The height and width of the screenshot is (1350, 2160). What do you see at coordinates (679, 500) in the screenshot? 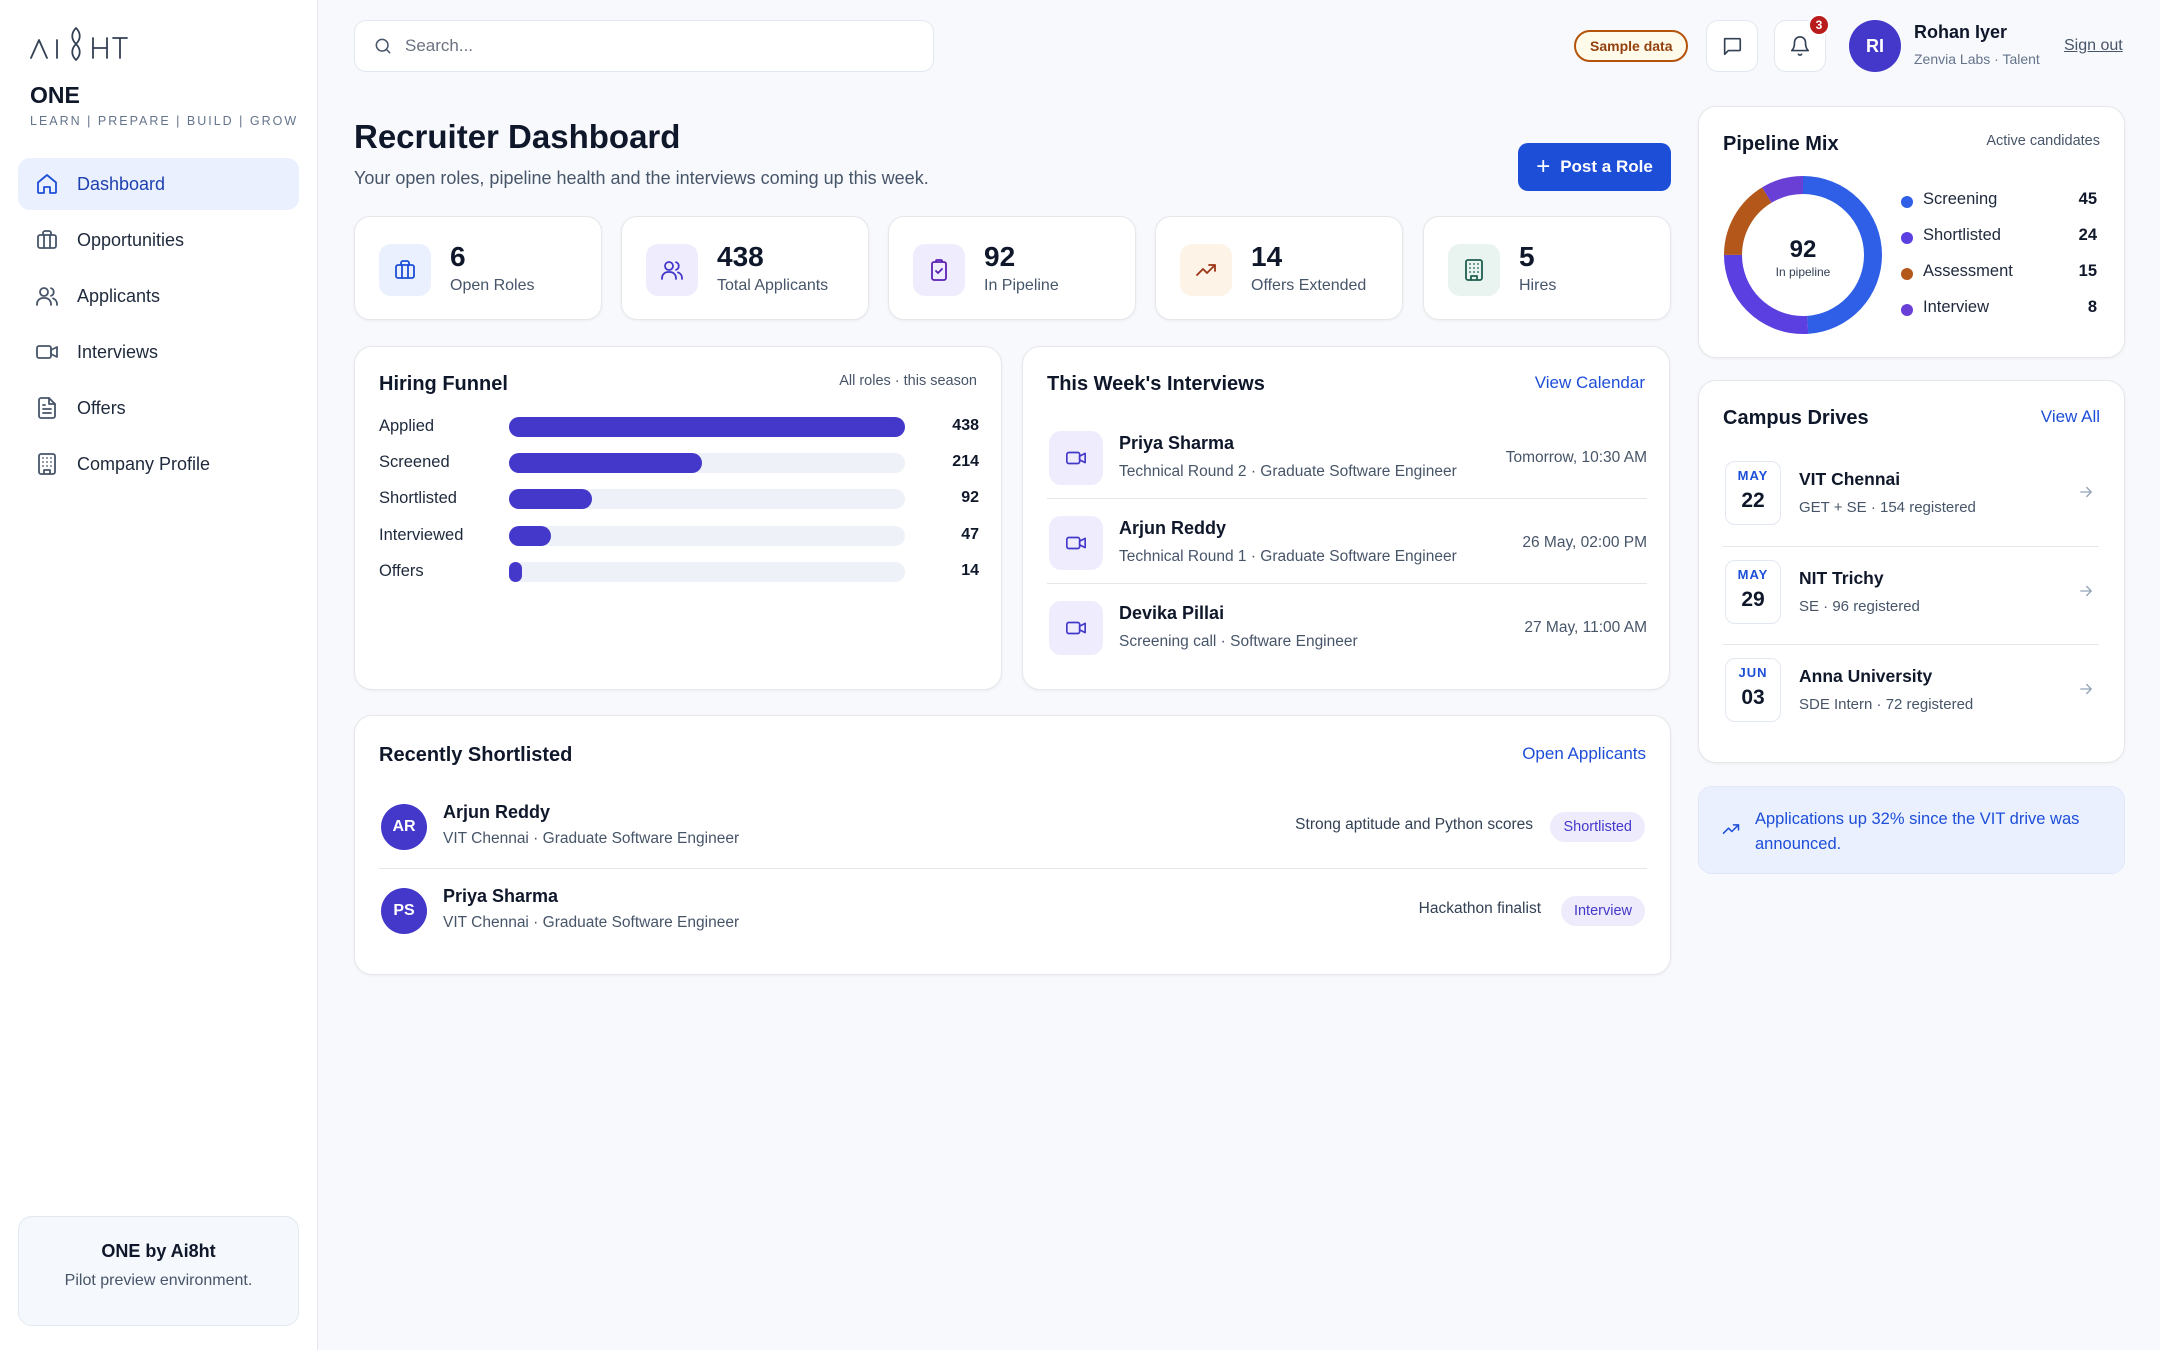
I see `funnel-row: Shortlisted 92` at bounding box center [679, 500].